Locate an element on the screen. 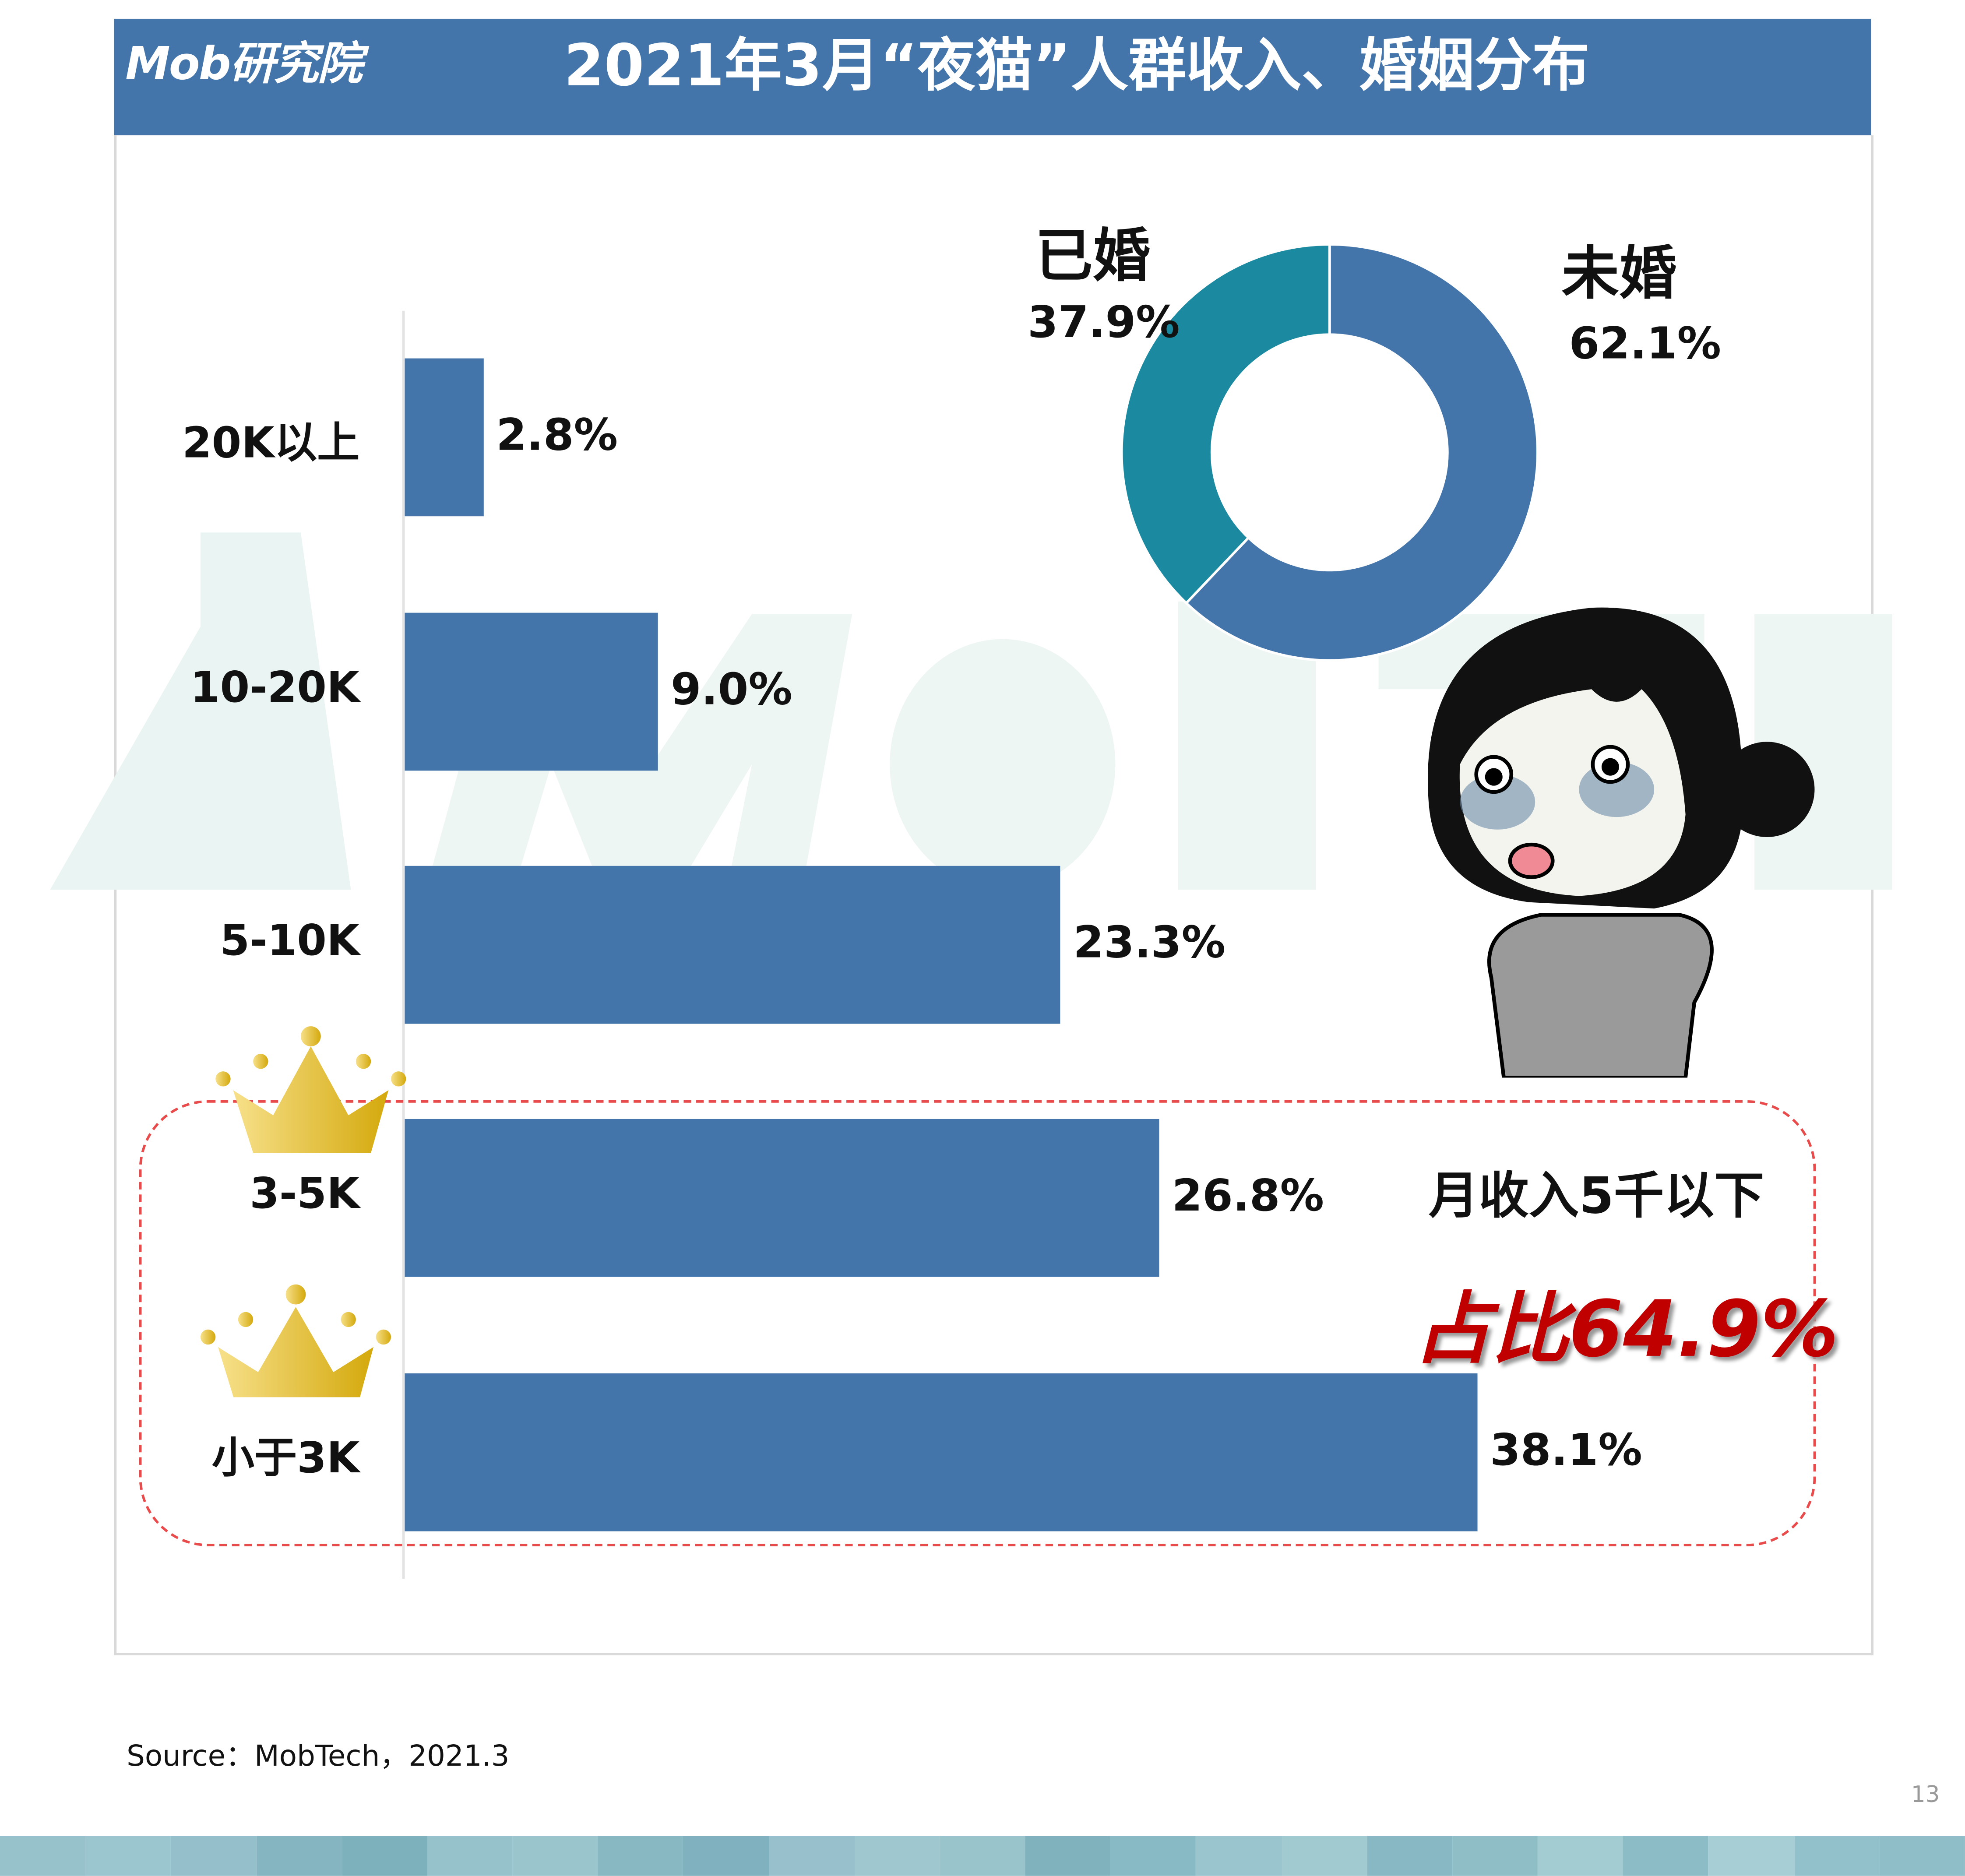 The image size is (1965, 1876). donut-value-unmarried: 62.1% is located at coordinates (1645, 344).